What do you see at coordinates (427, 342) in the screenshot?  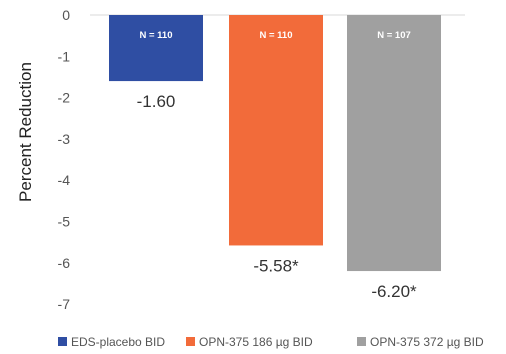 I see `legend-label: OPN-375 372 µg BID` at bounding box center [427, 342].